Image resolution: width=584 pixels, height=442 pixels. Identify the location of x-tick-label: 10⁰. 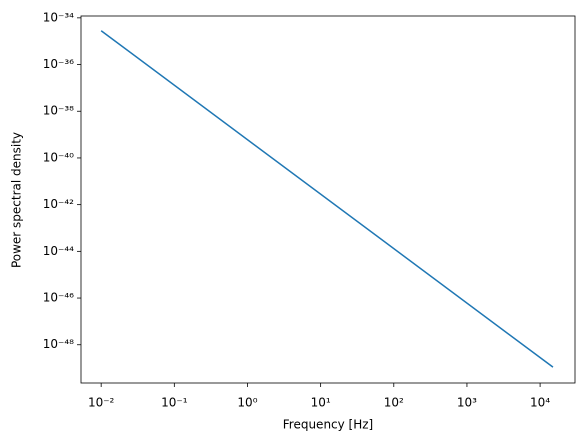
(247, 403).